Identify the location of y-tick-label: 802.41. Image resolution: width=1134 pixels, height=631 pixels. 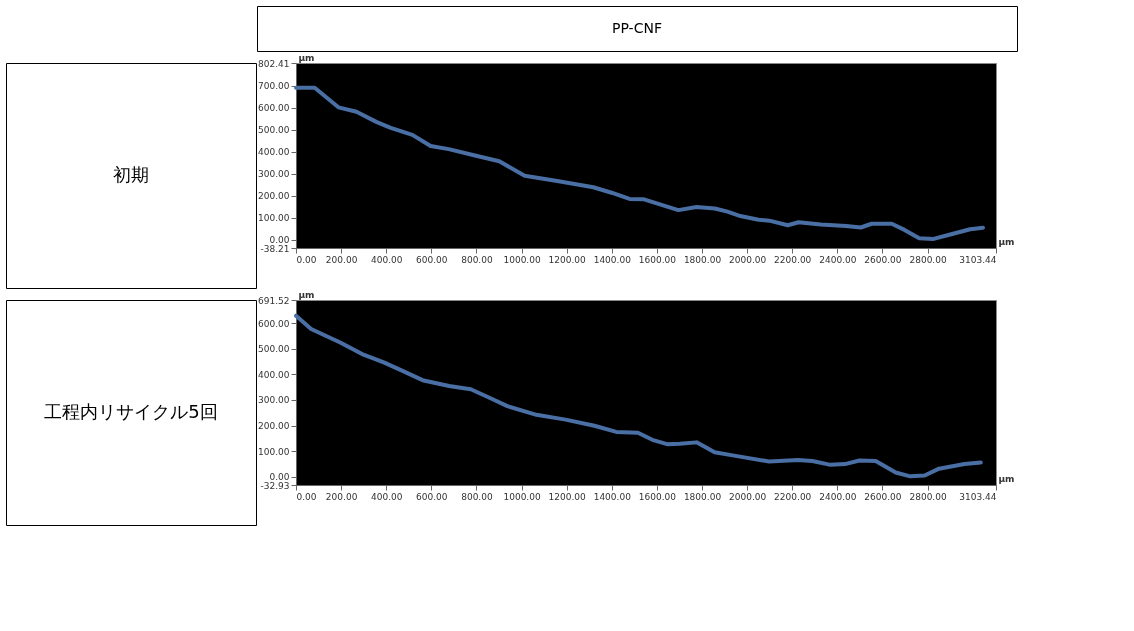
(274, 63).